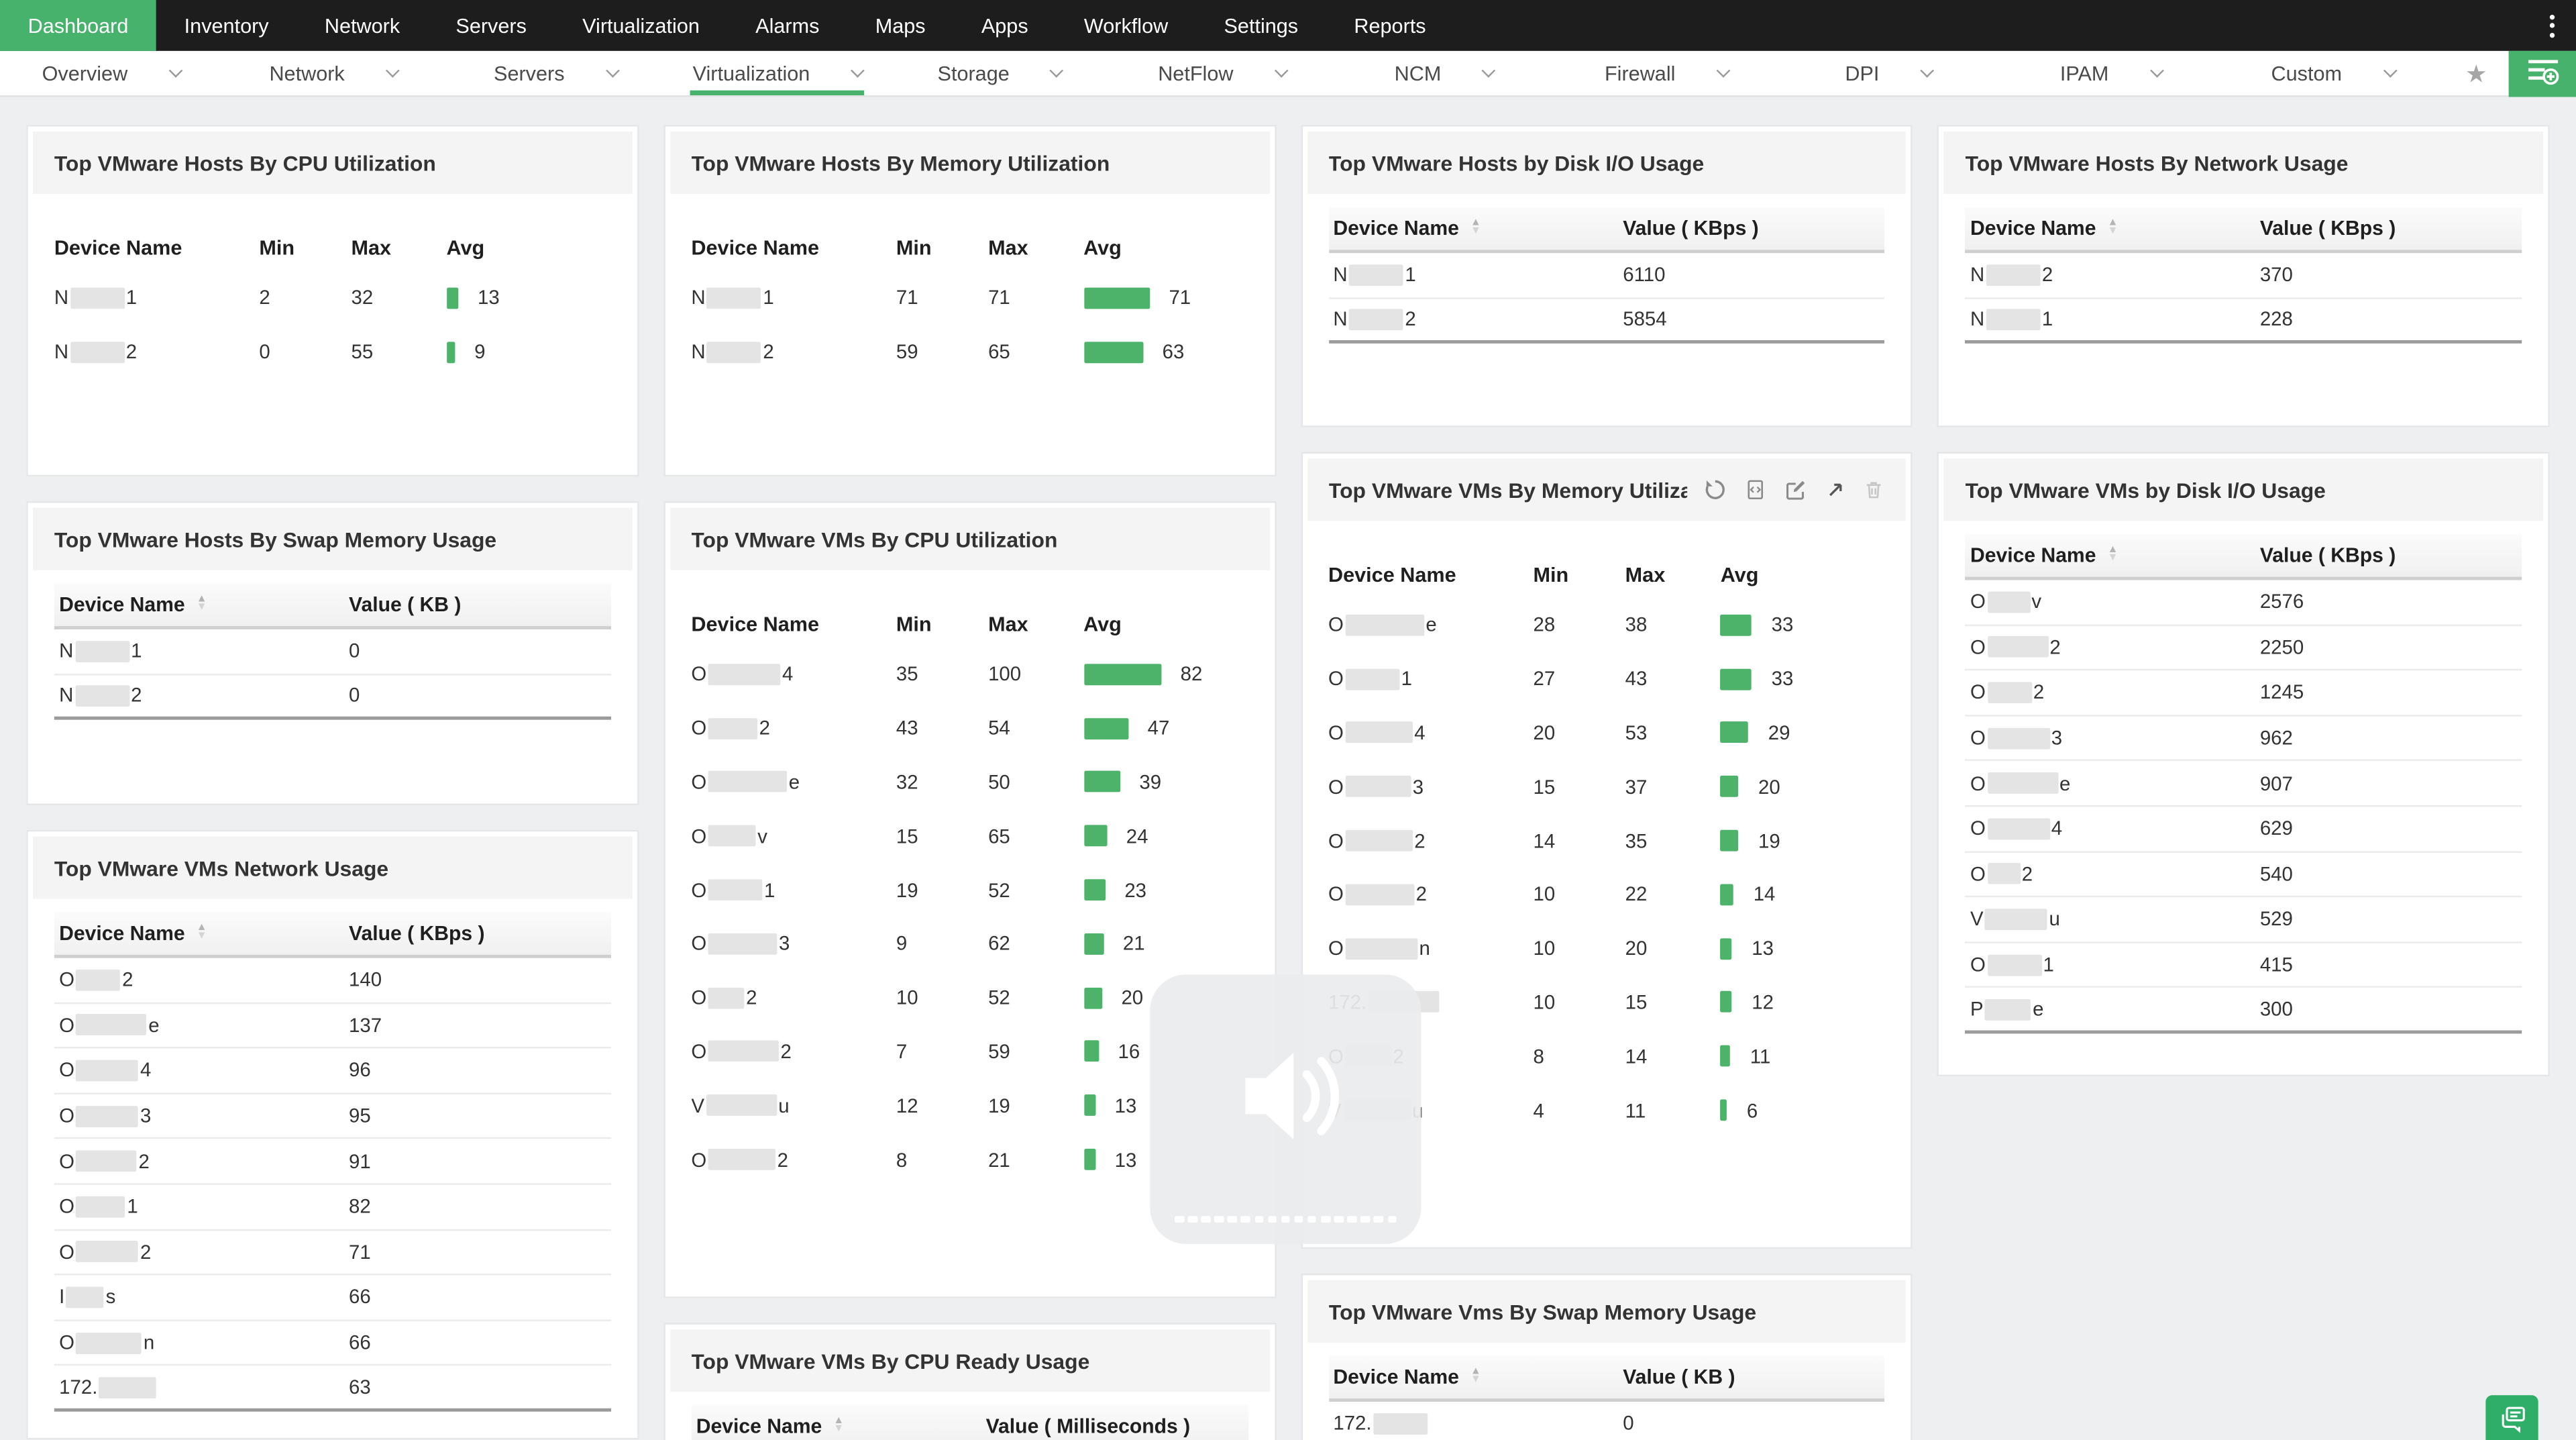  What do you see at coordinates (2243, 648) in the screenshot?
I see `table-row: O 2 2250` at bounding box center [2243, 648].